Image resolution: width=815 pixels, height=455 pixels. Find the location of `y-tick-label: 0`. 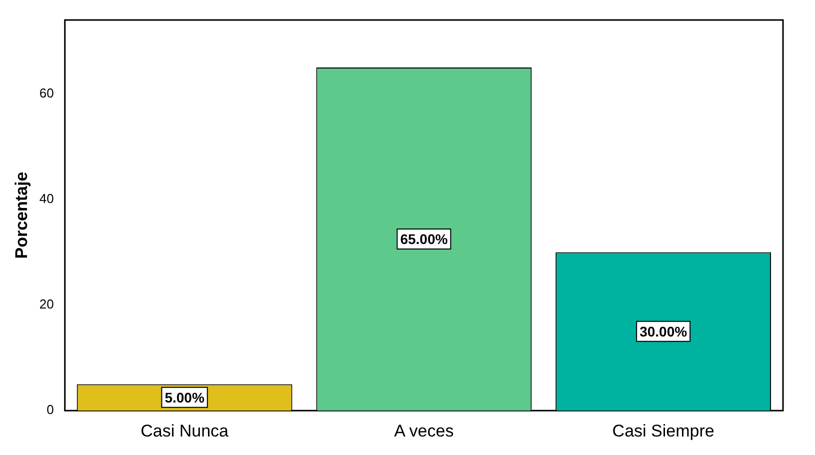

y-tick-label: 0 is located at coordinates (50, 410).